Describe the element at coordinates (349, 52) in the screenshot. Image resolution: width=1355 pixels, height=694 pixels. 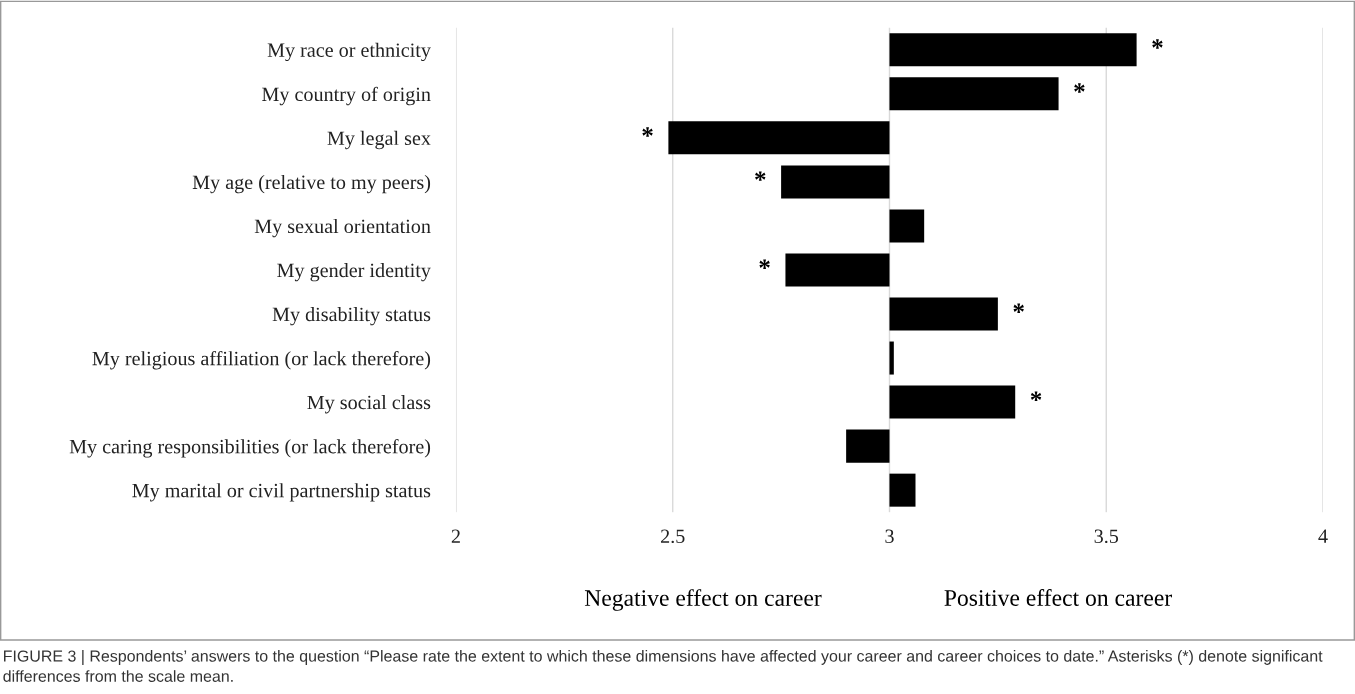
I see `y-tick-label: My race or ethnicity` at that location.